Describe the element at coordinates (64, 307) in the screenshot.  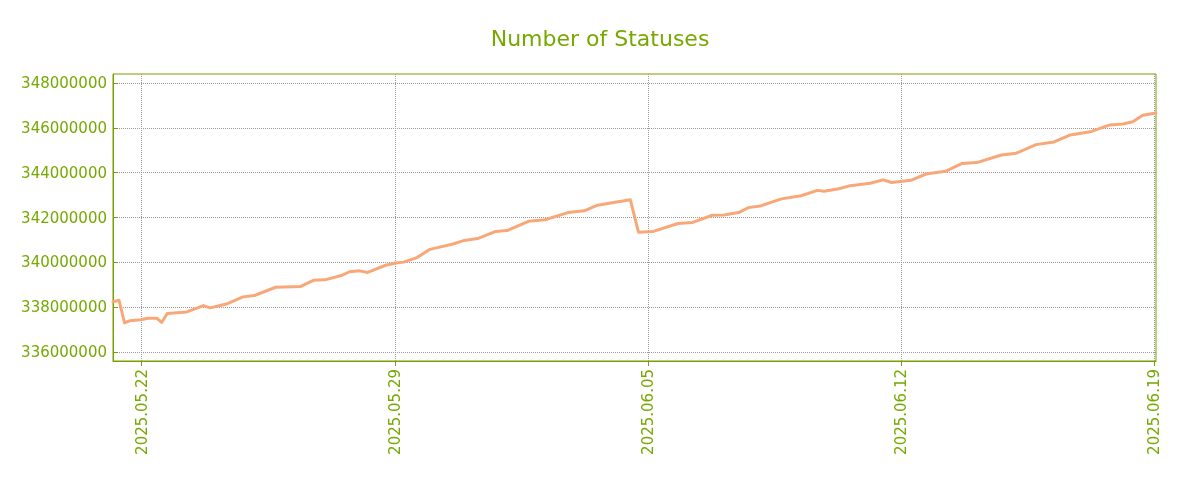
I see `y-tick-label: 338000000` at that location.